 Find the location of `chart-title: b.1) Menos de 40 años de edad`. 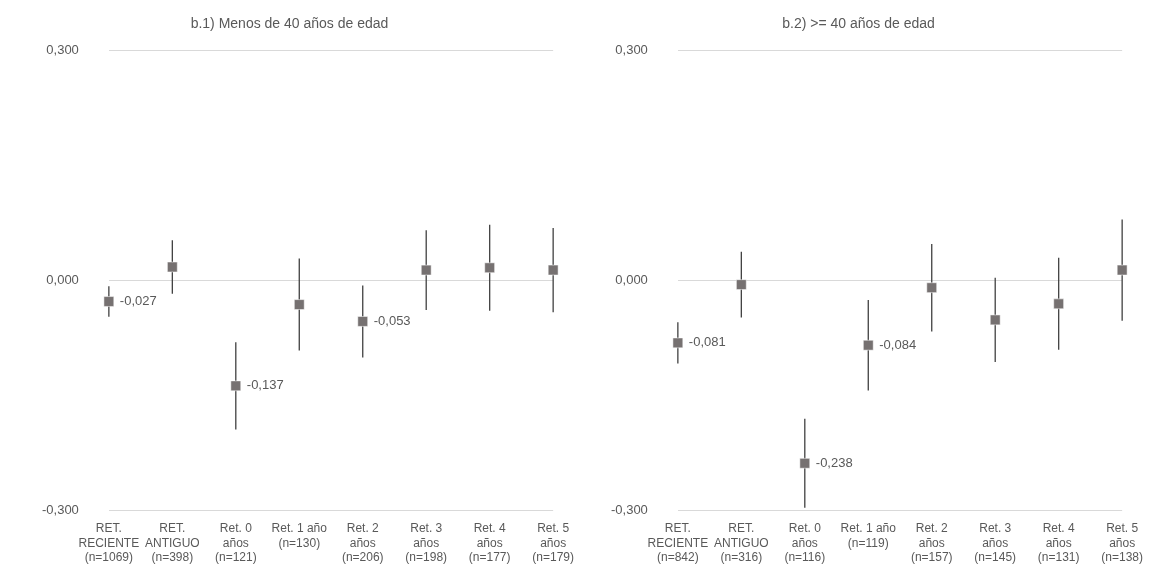

chart-title: b.1) Menos de 40 años de edad is located at coordinates (289, 23).